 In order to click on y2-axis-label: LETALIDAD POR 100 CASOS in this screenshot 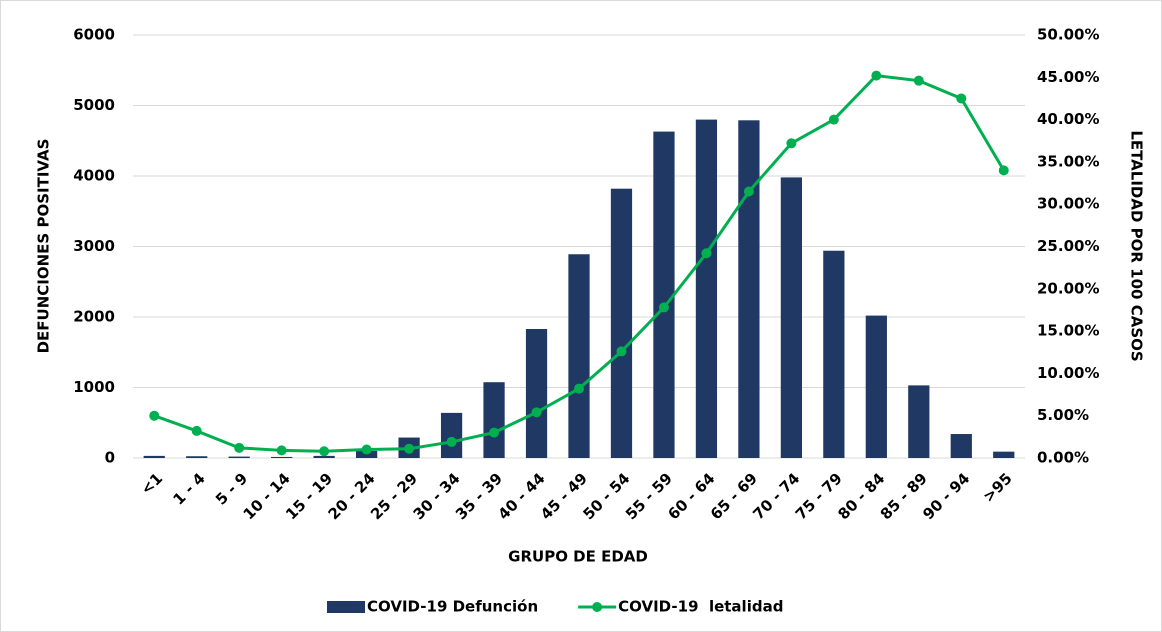, I will do `click(1137, 245)`.